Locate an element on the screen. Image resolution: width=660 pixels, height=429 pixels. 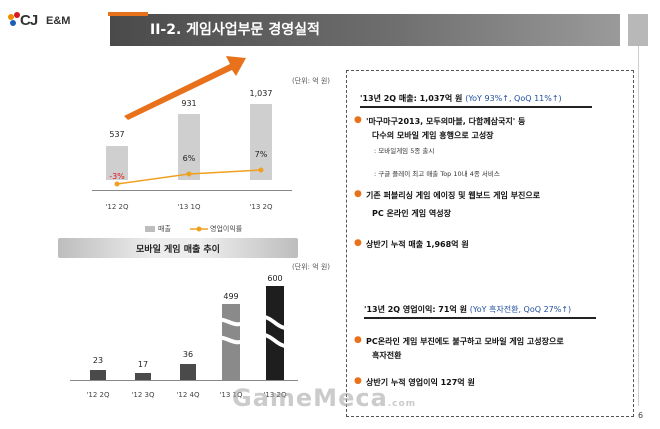
legend-margin-swatch is located at coordinates (199, 229).